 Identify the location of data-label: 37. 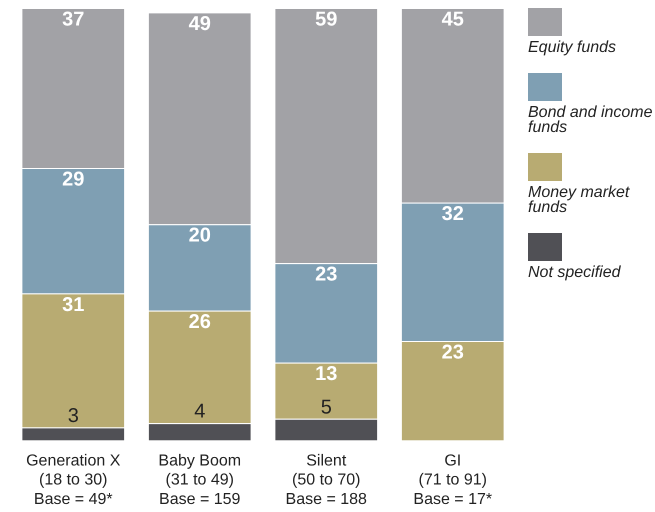
(73, 19).